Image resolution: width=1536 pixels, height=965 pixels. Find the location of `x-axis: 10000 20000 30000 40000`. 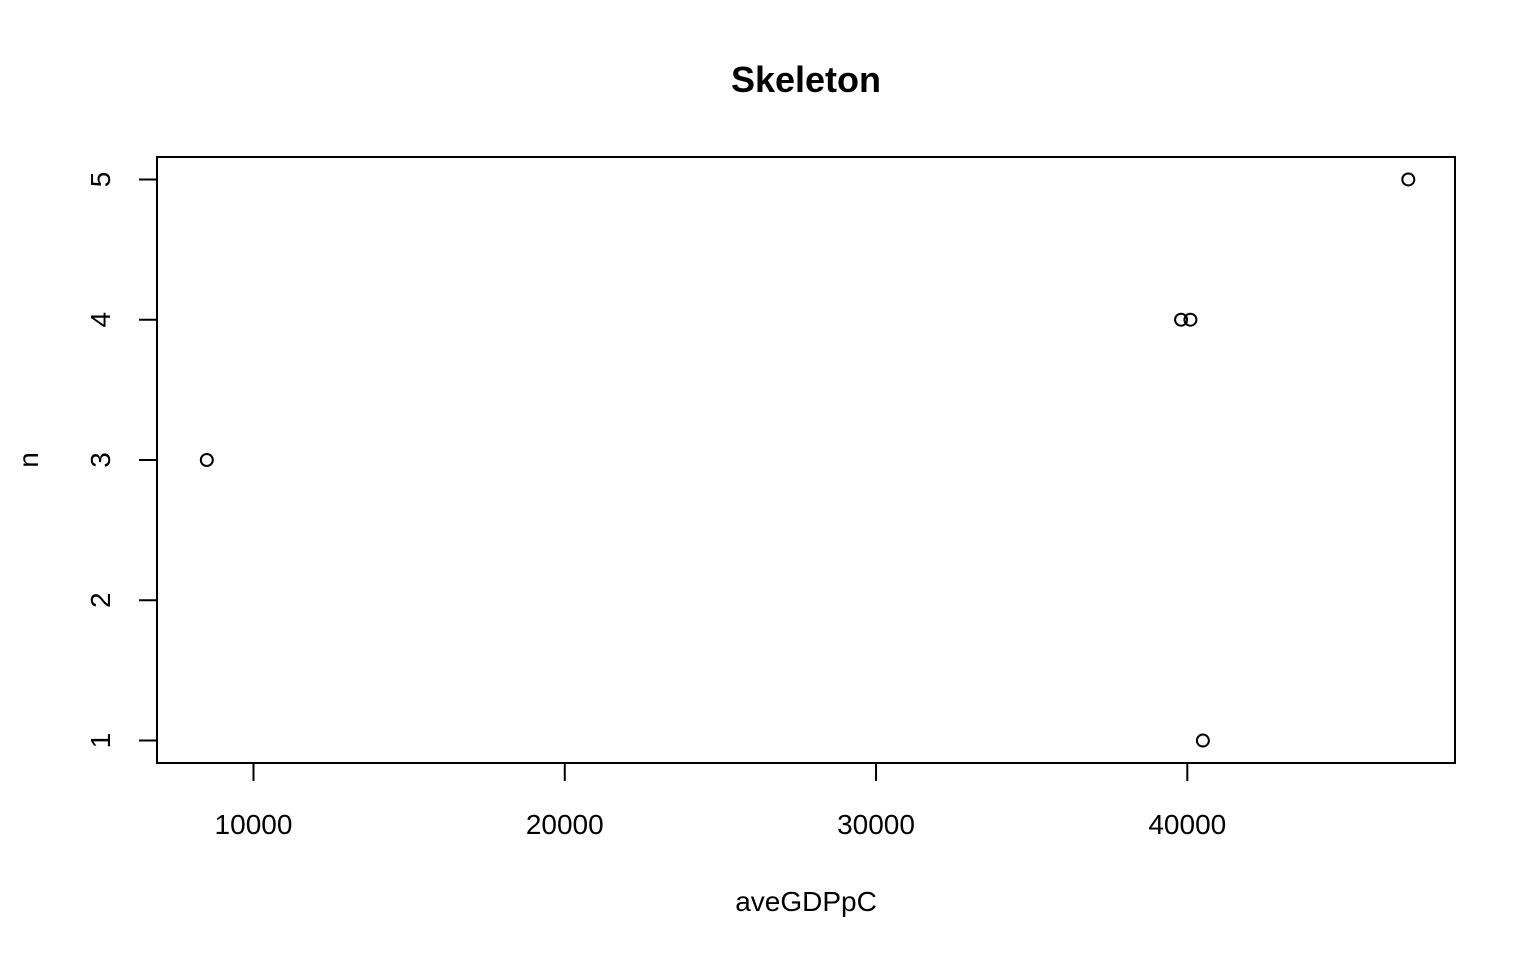

x-axis: 10000 20000 30000 40000 is located at coordinates (720, 801).